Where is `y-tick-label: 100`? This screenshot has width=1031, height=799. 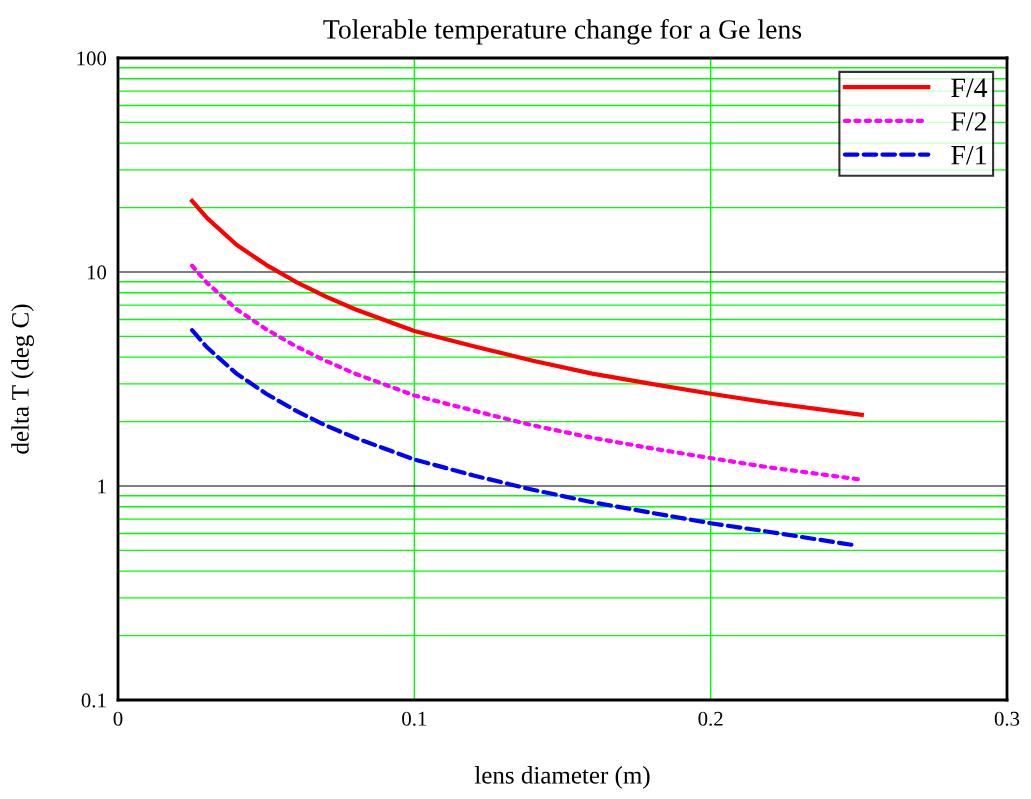 y-tick-label: 100 is located at coordinates (92, 58).